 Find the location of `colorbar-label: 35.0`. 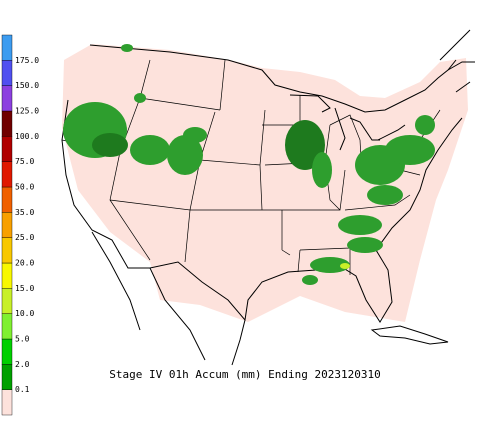

colorbar-label: 35.0 is located at coordinates (24, 212).